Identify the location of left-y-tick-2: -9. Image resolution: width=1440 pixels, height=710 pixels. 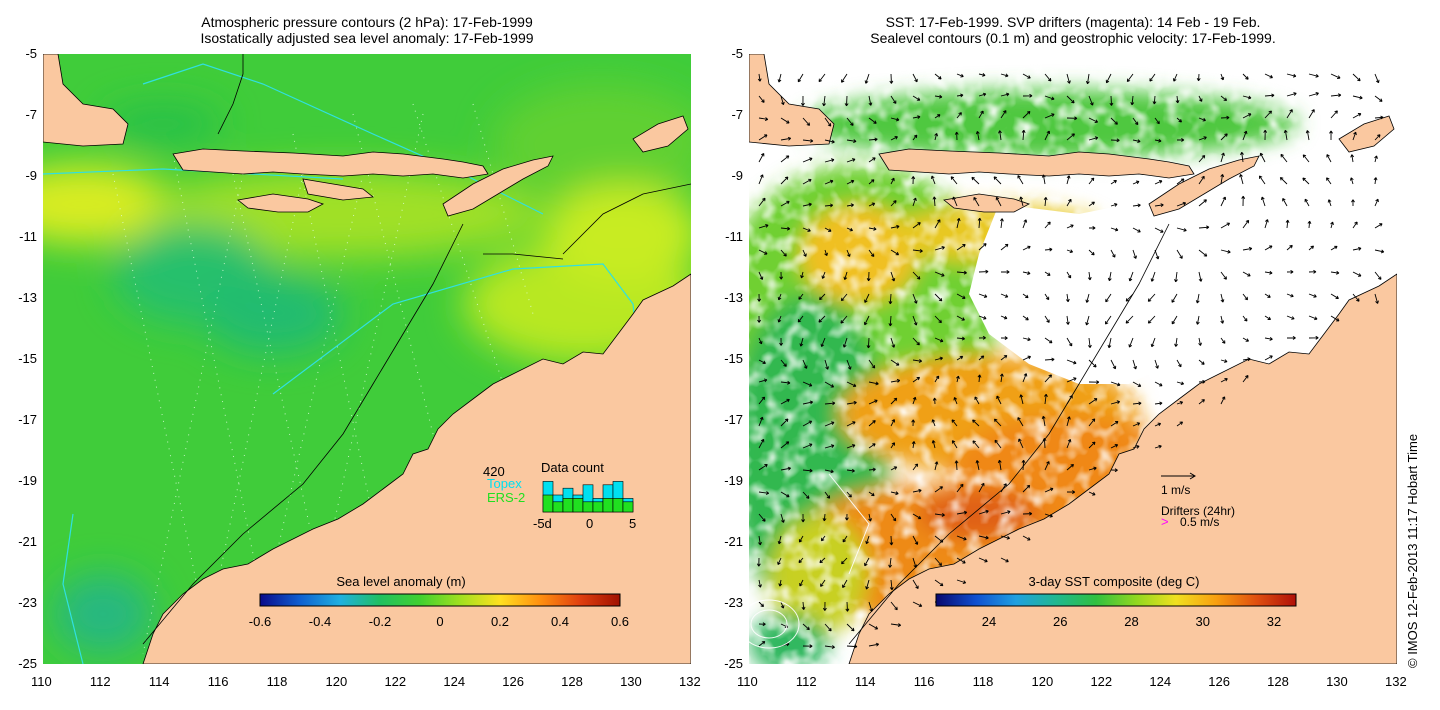
(31, 175).